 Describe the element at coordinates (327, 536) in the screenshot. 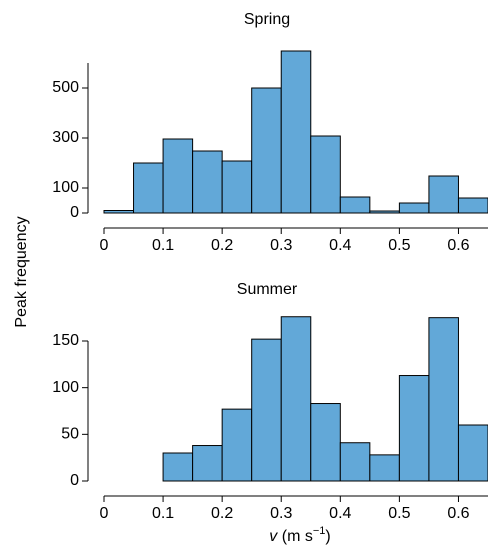

I see `x-label-close: )` at that location.